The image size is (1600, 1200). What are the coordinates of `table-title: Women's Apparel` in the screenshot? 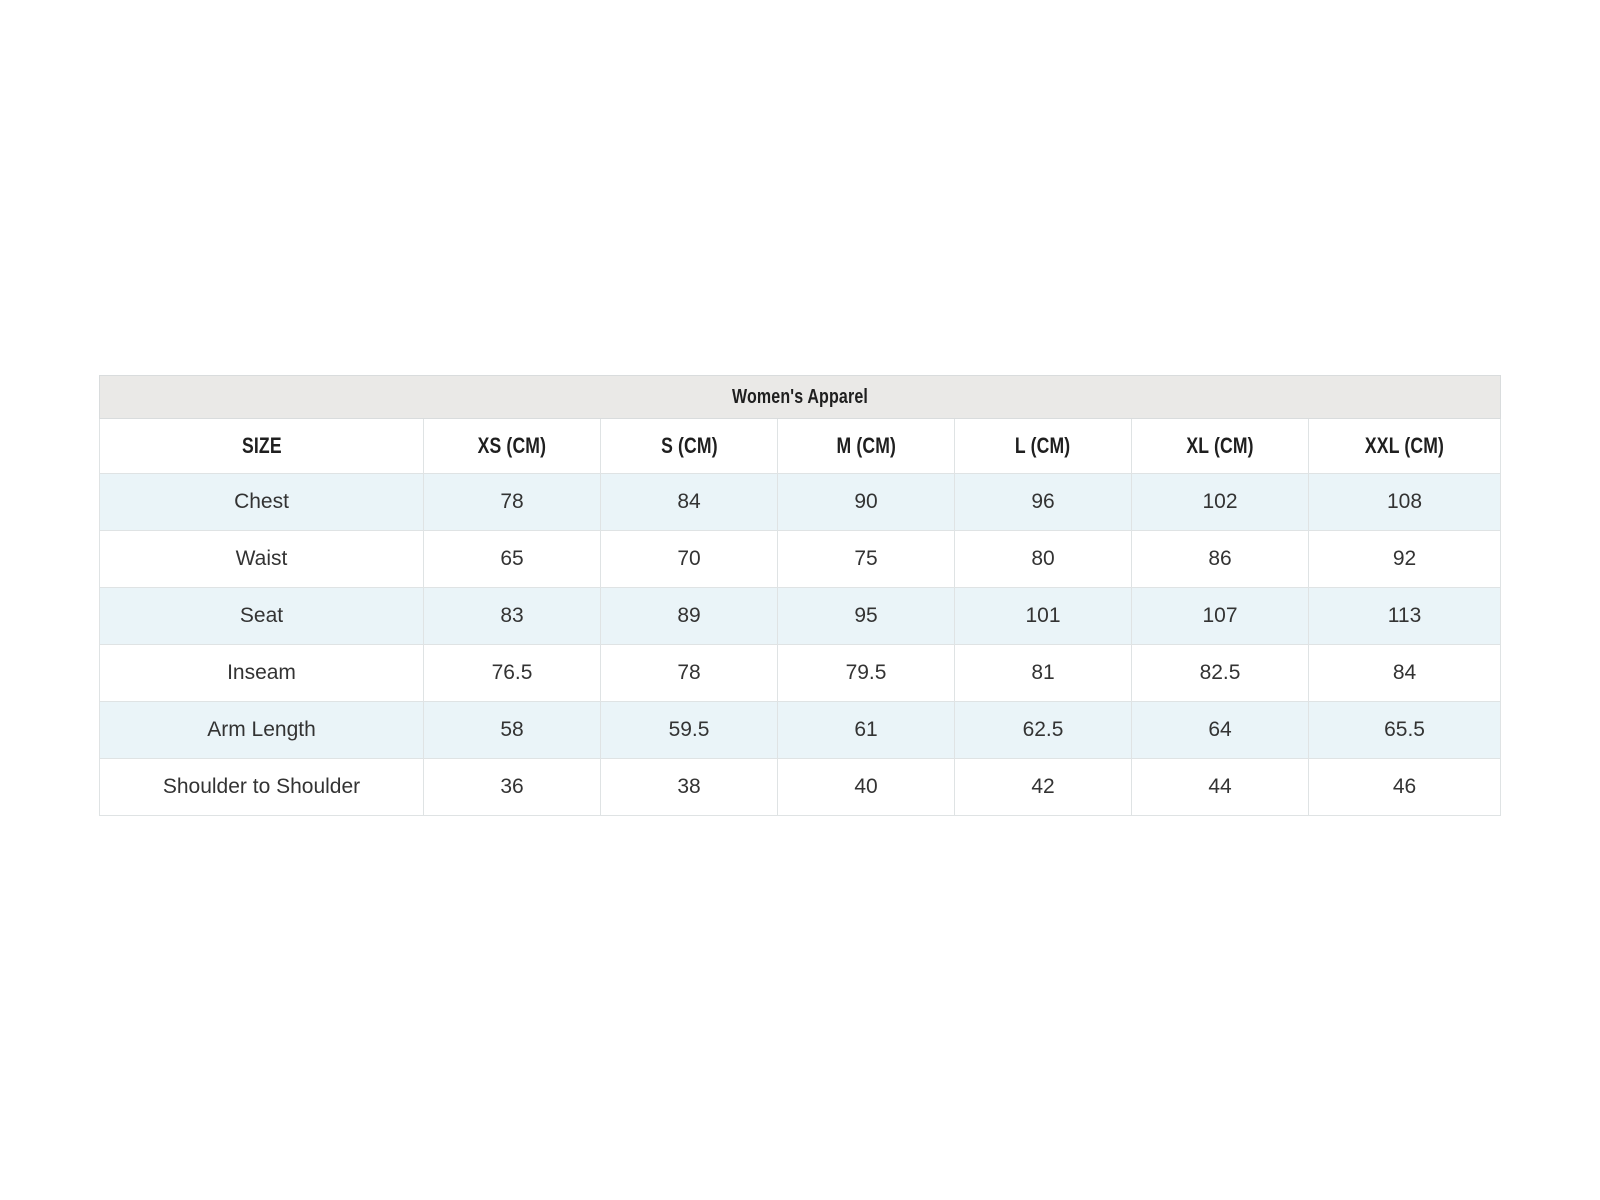 It's located at (800, 397).